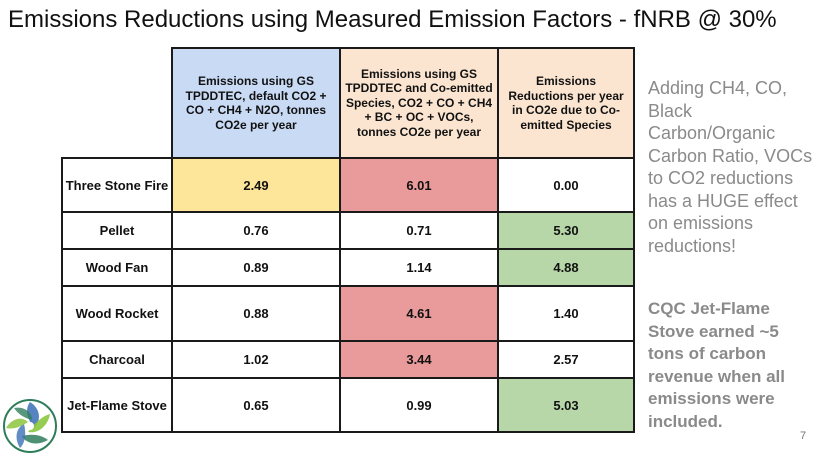 This screenshot has width=822, height=456. I want to click on row-label: Pellet, so click(117, 230).